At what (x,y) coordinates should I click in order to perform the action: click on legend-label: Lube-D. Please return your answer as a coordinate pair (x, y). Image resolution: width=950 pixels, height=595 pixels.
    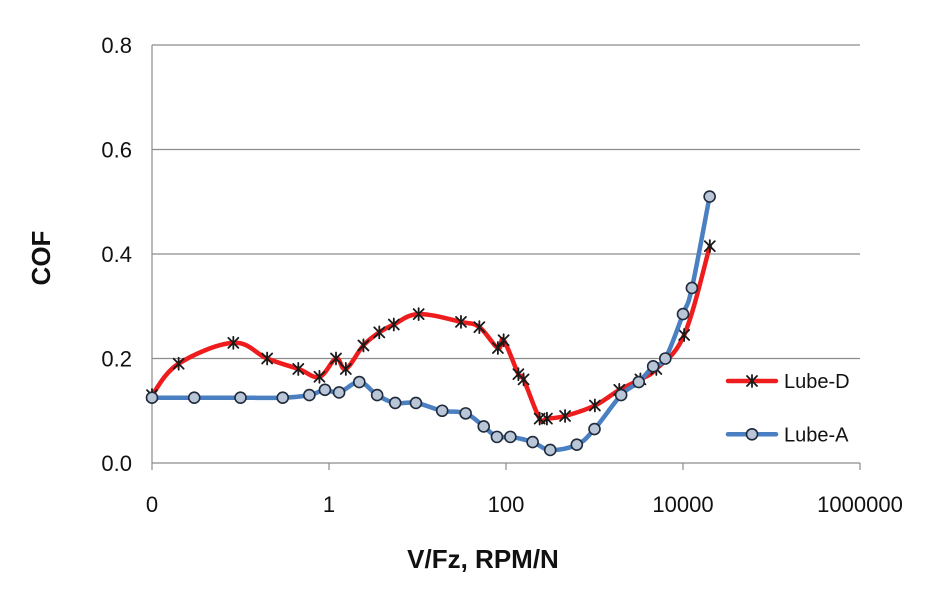
    Looking at the image, I should click on (817, 382).